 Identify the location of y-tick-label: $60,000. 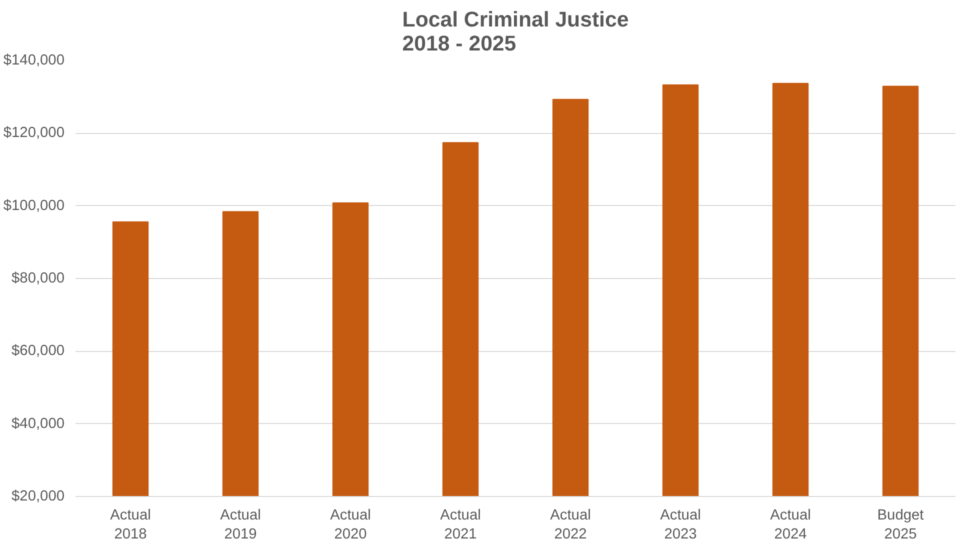
(38, 351).